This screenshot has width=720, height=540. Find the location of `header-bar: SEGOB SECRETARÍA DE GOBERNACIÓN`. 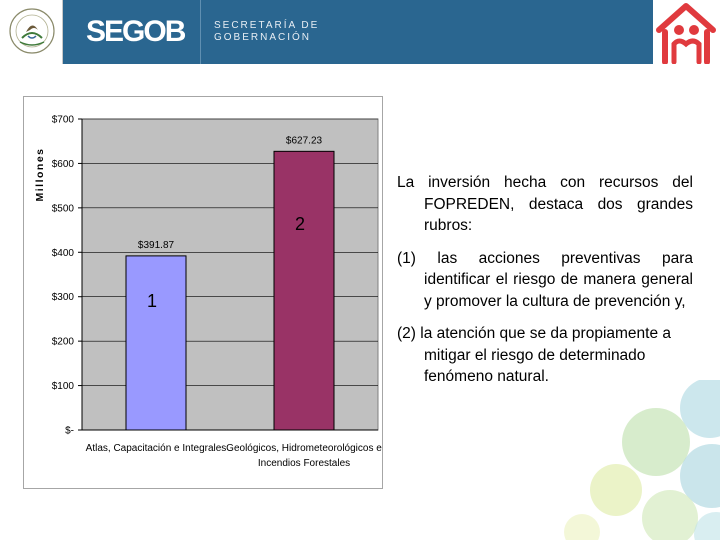

header-bar: SEGOB SECRETARÍA DE GOBERNACIÓN is located at coordinates (360, 32).